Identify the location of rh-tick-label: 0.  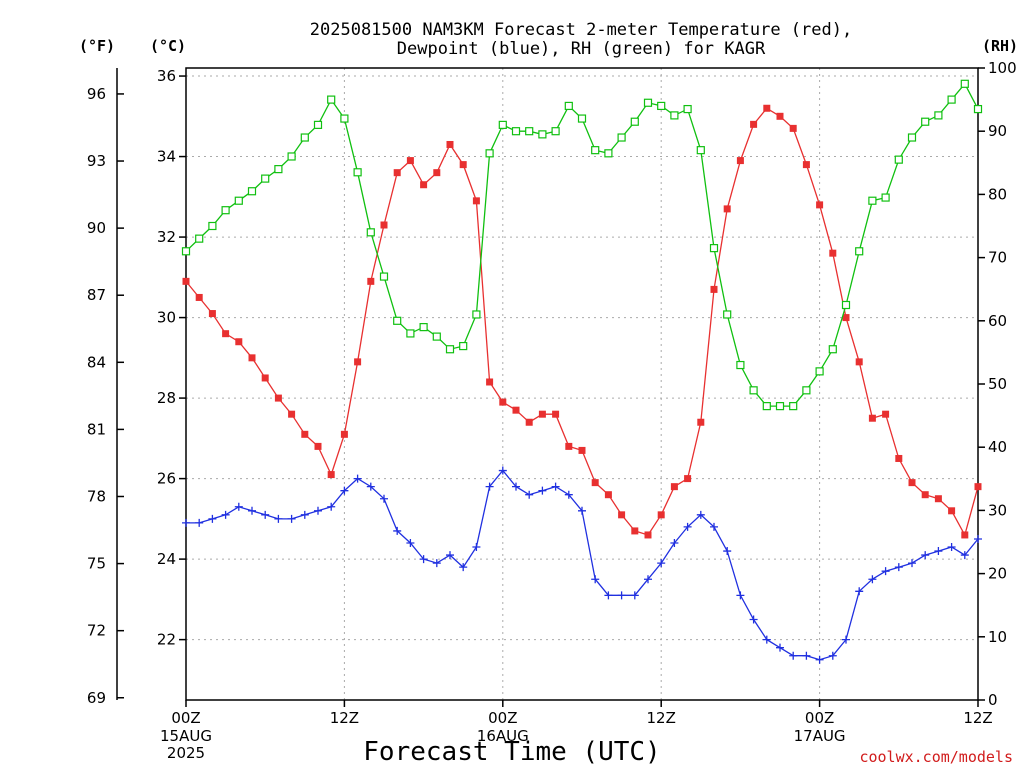
(993, 700).